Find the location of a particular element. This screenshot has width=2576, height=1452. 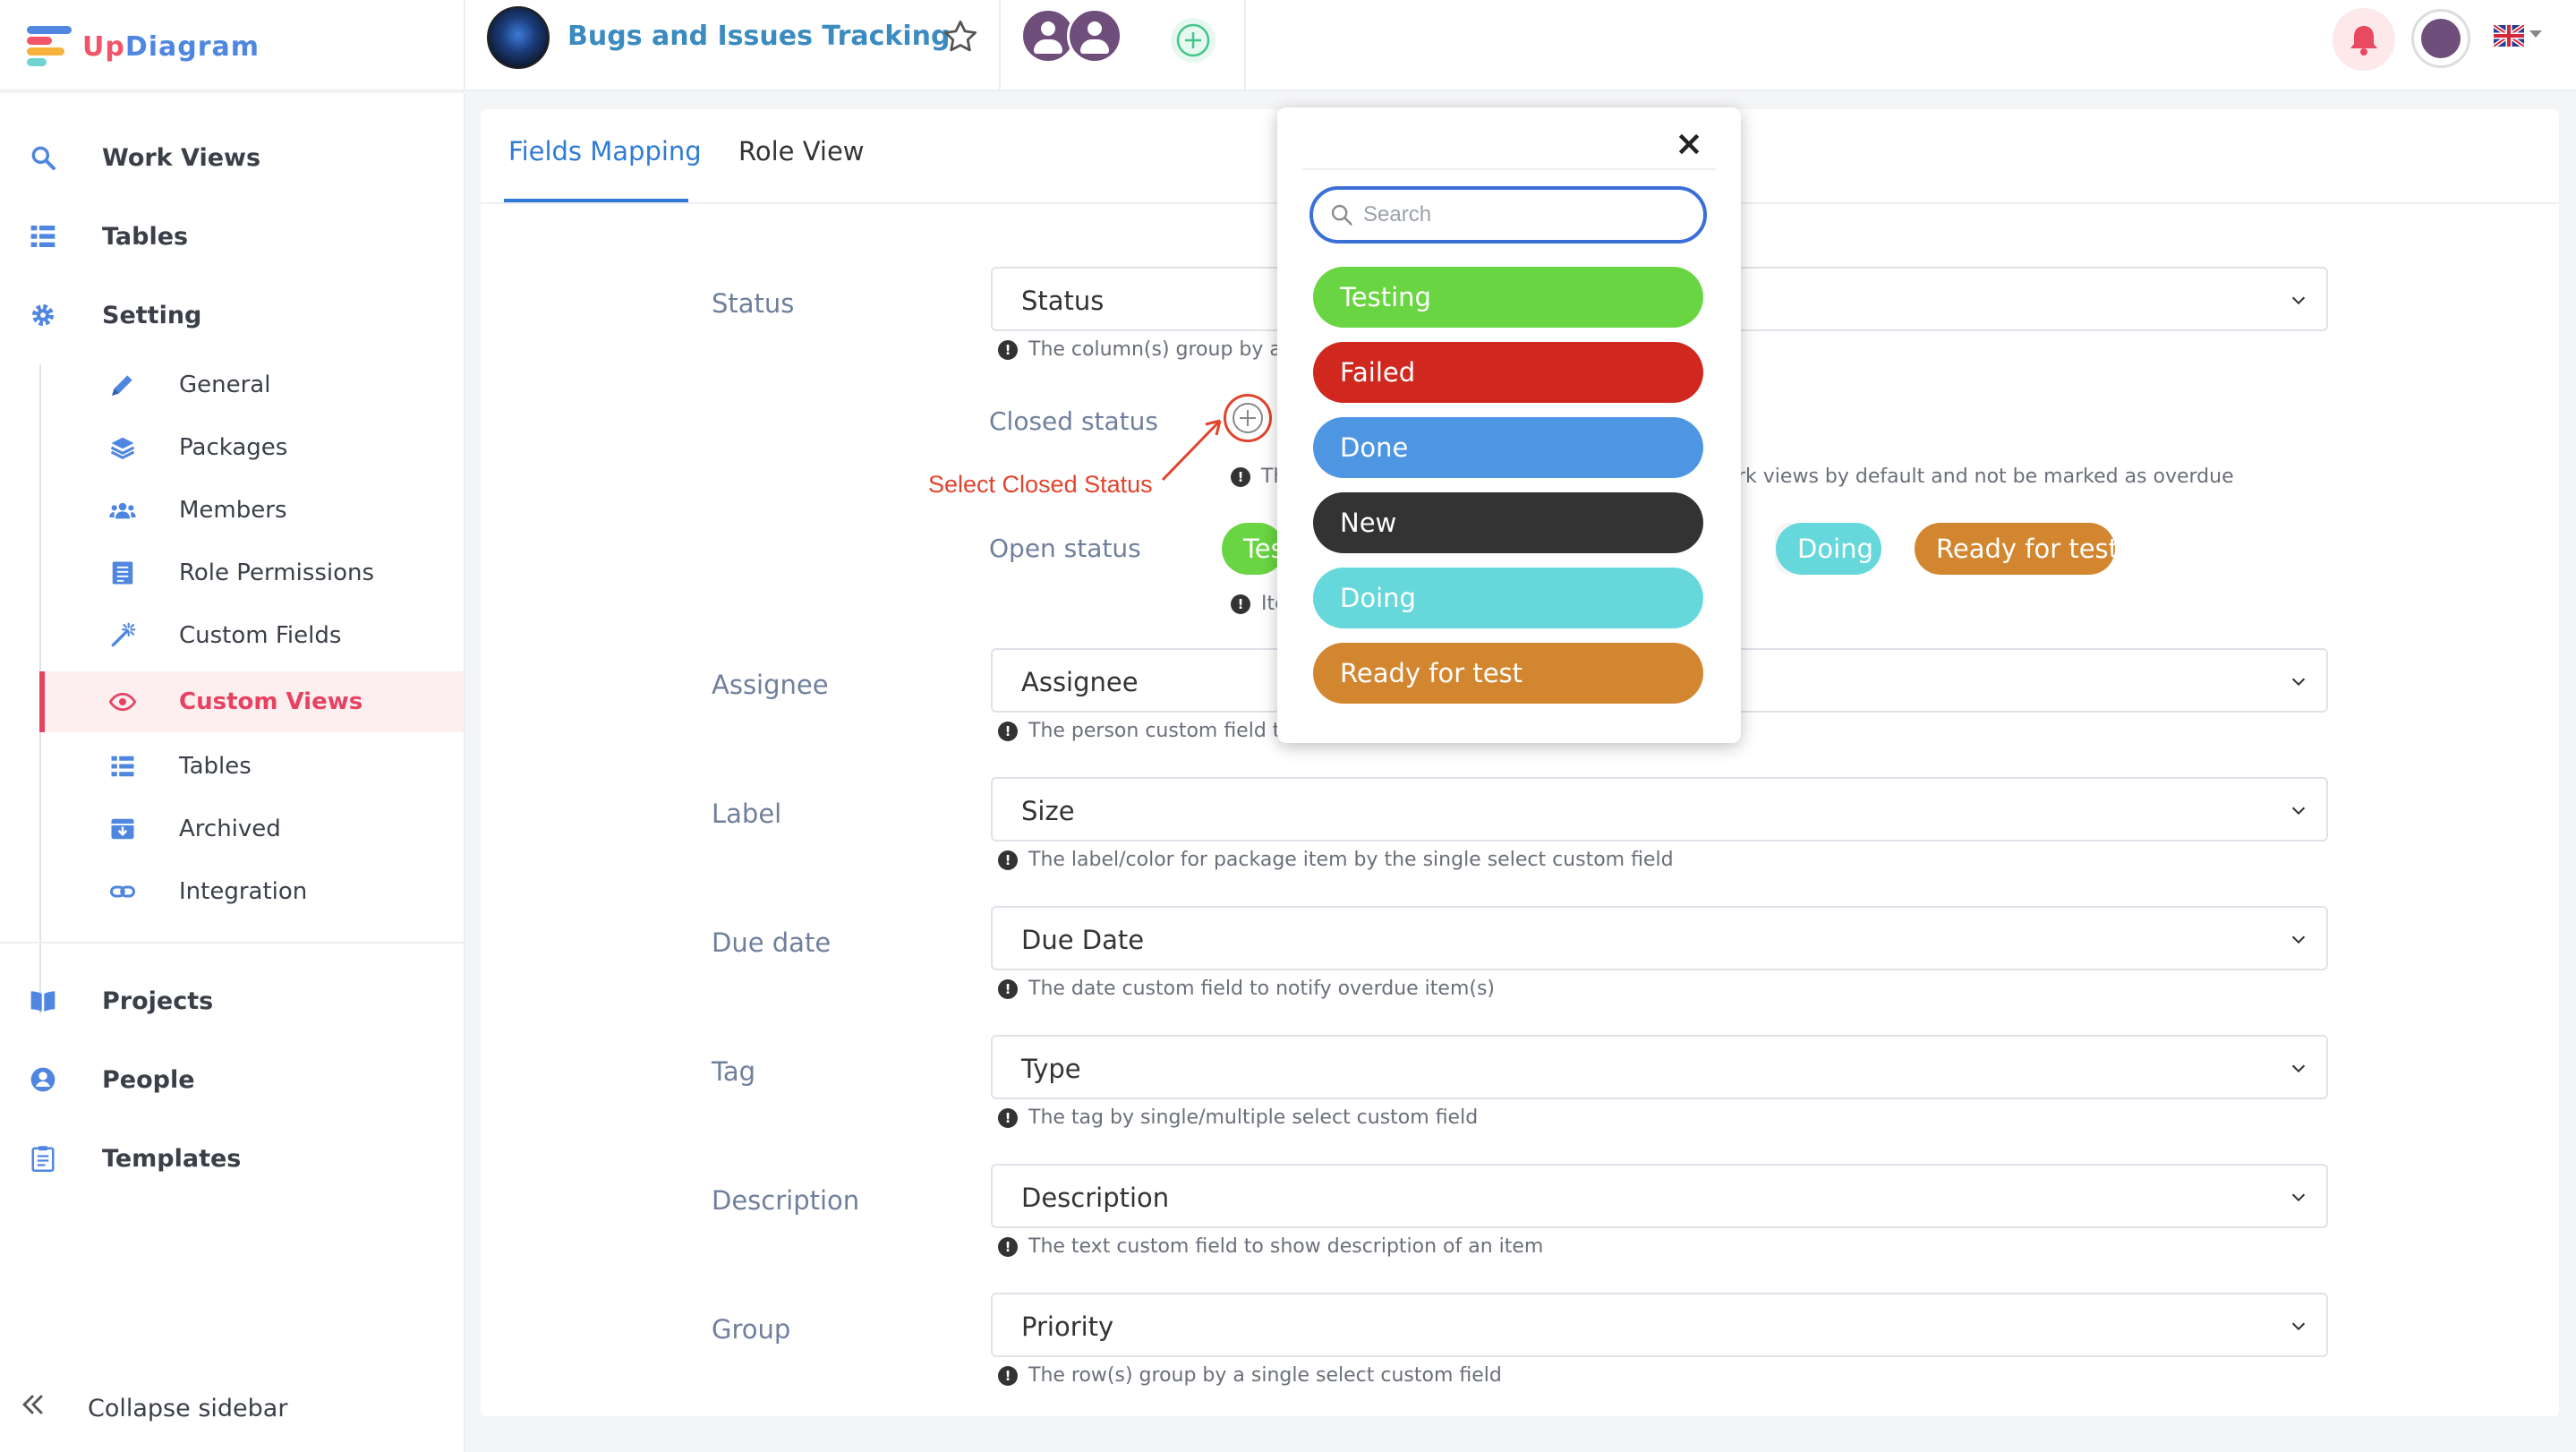

due-date-select: Due Date is located at coordinates (1659, 938).